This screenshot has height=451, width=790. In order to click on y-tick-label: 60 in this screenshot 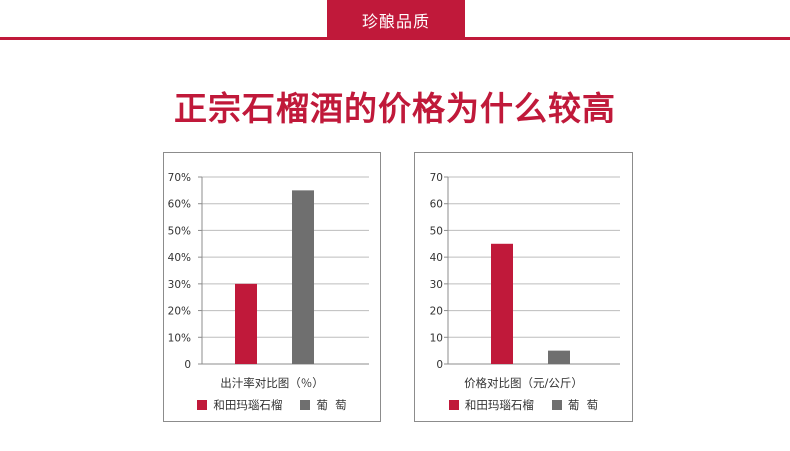, I will do `click(436, 205)`.